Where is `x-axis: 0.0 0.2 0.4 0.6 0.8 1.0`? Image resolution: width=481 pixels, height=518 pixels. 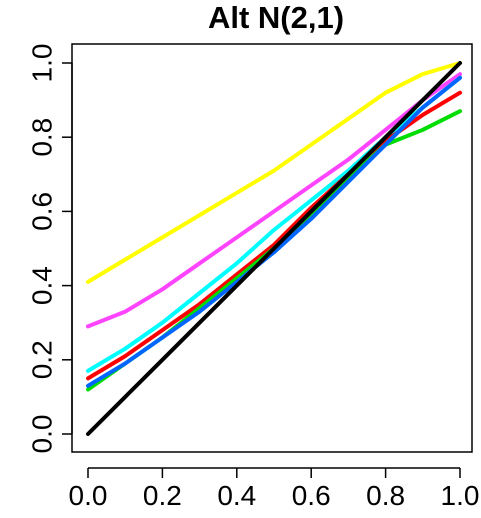
x-axis: 0.0 0.2 0.4 0.6 0.8 1.0 is located at coordinates (274, 489).